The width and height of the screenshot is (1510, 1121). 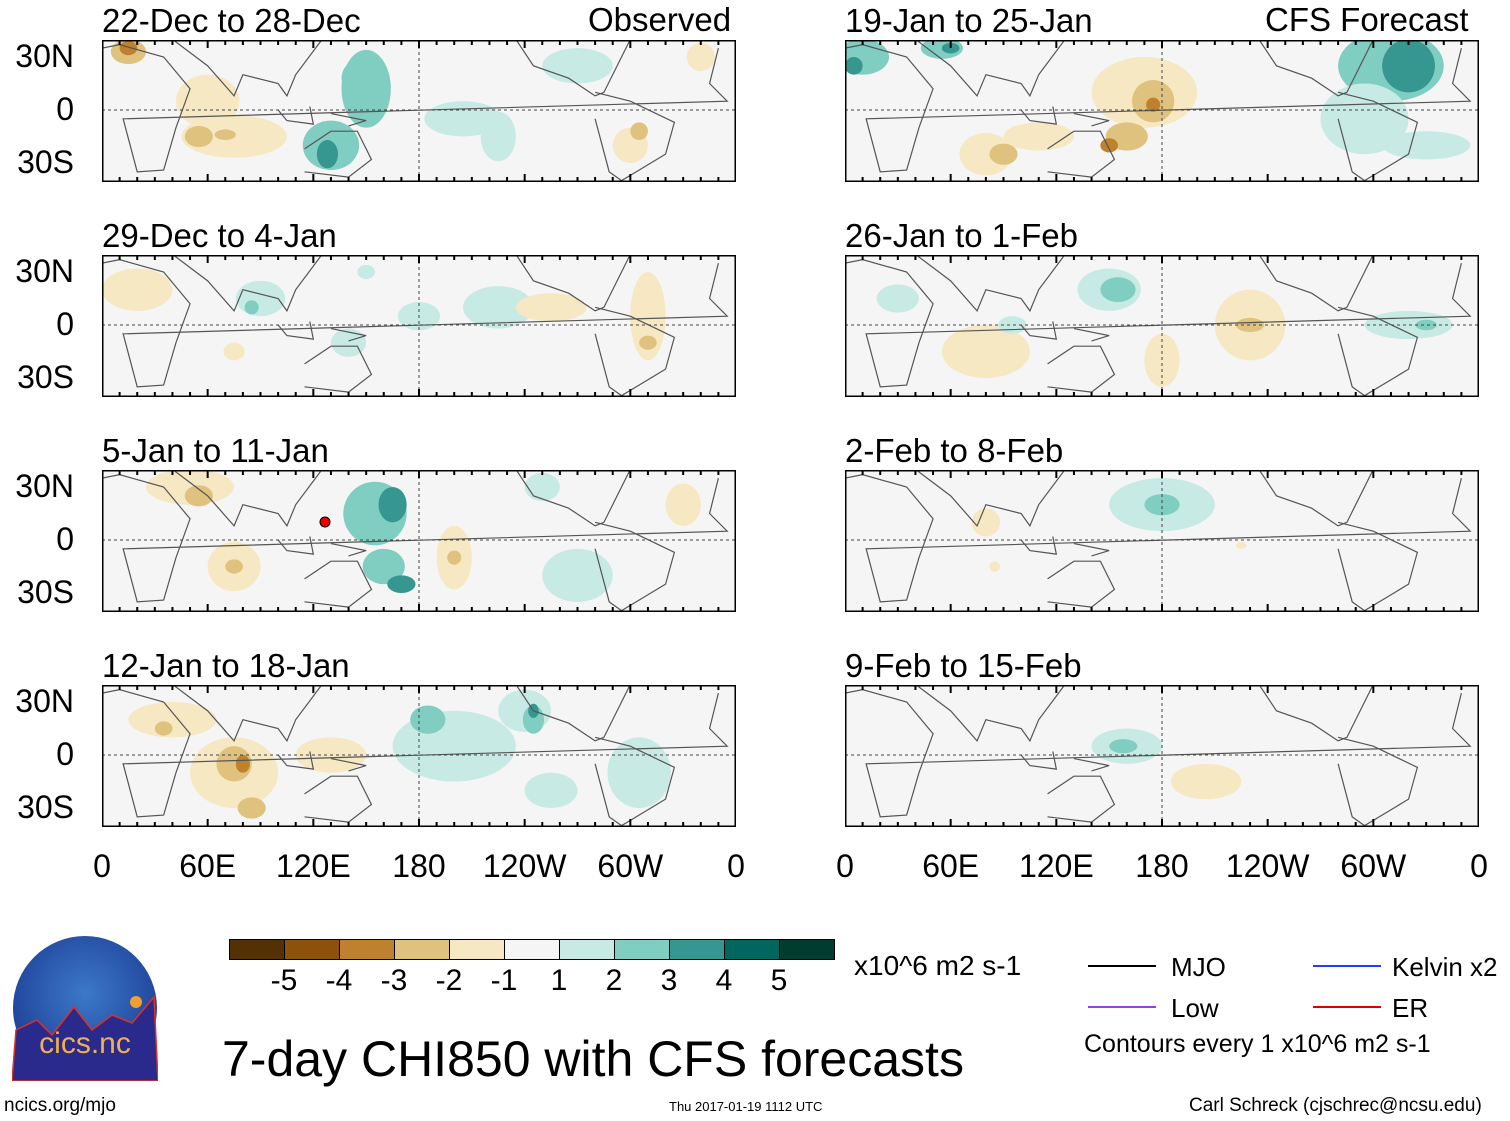 What do you see at coordinates (60, 1105) in the screenshot?
I see `footer-url: ncics.org/mjo` at bounding box center [60, 1105].